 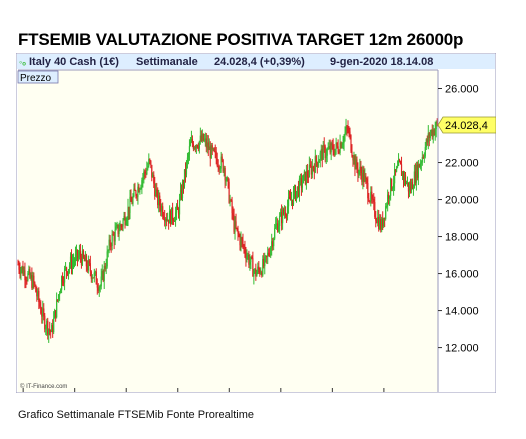 I want to click on legend-box, so click(x=38, y=77).